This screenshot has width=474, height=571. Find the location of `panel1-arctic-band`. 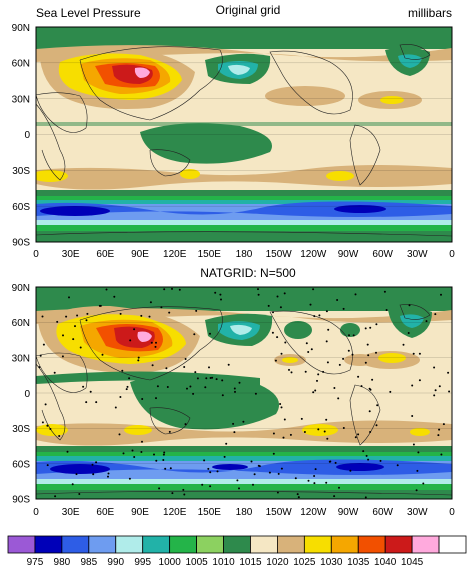

panel1-arctic-band is located at coordinates (244, 38).